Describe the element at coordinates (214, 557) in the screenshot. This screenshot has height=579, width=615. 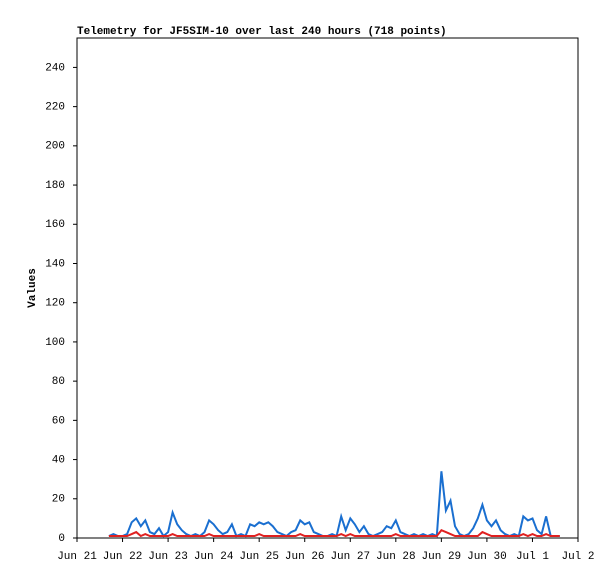
I see `x-tick-label: Jun 24` at that location.